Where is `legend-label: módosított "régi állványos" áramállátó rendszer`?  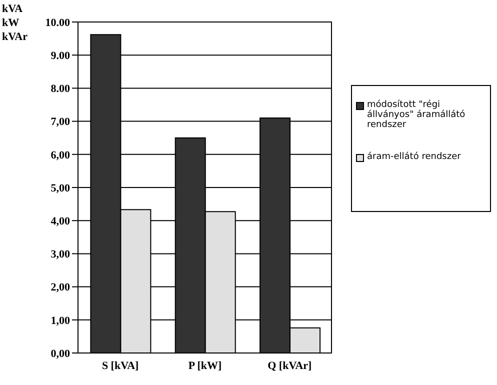
legend-label: módosított "régi állványos" áramállátó rendszer is located at coordinates (416, 115).